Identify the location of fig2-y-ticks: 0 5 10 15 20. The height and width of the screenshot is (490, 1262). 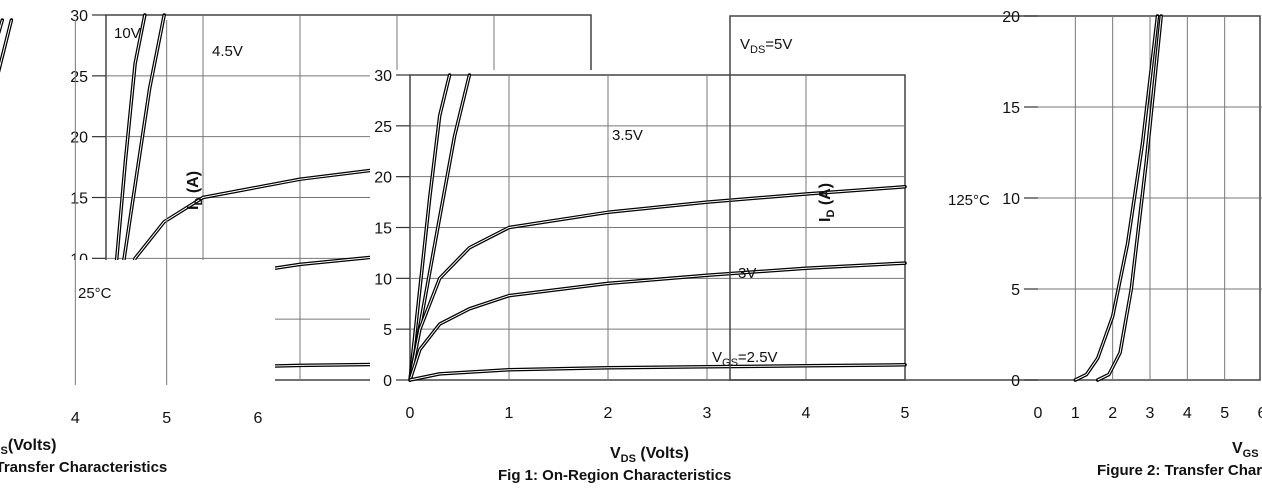
(1020, 199).